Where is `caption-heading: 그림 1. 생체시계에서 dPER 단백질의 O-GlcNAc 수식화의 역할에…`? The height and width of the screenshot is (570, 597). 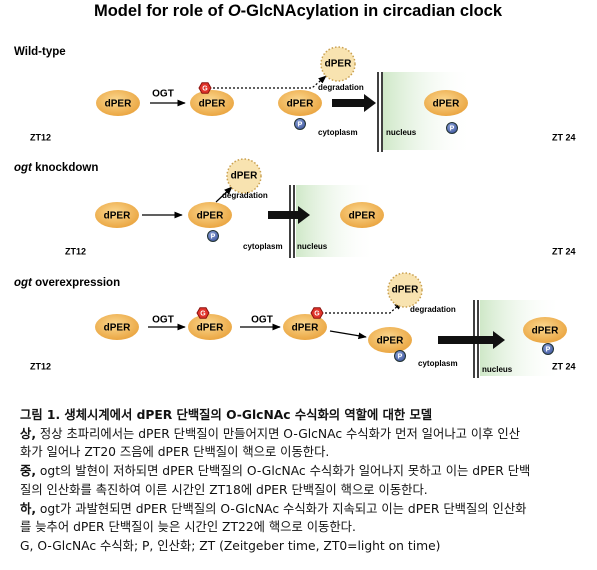
caption-heading: 그림 1. 생체시계에서 dPER 단백질의 O-GlcNAc 수식화의 역할에… is located at coordinates (226, 415).